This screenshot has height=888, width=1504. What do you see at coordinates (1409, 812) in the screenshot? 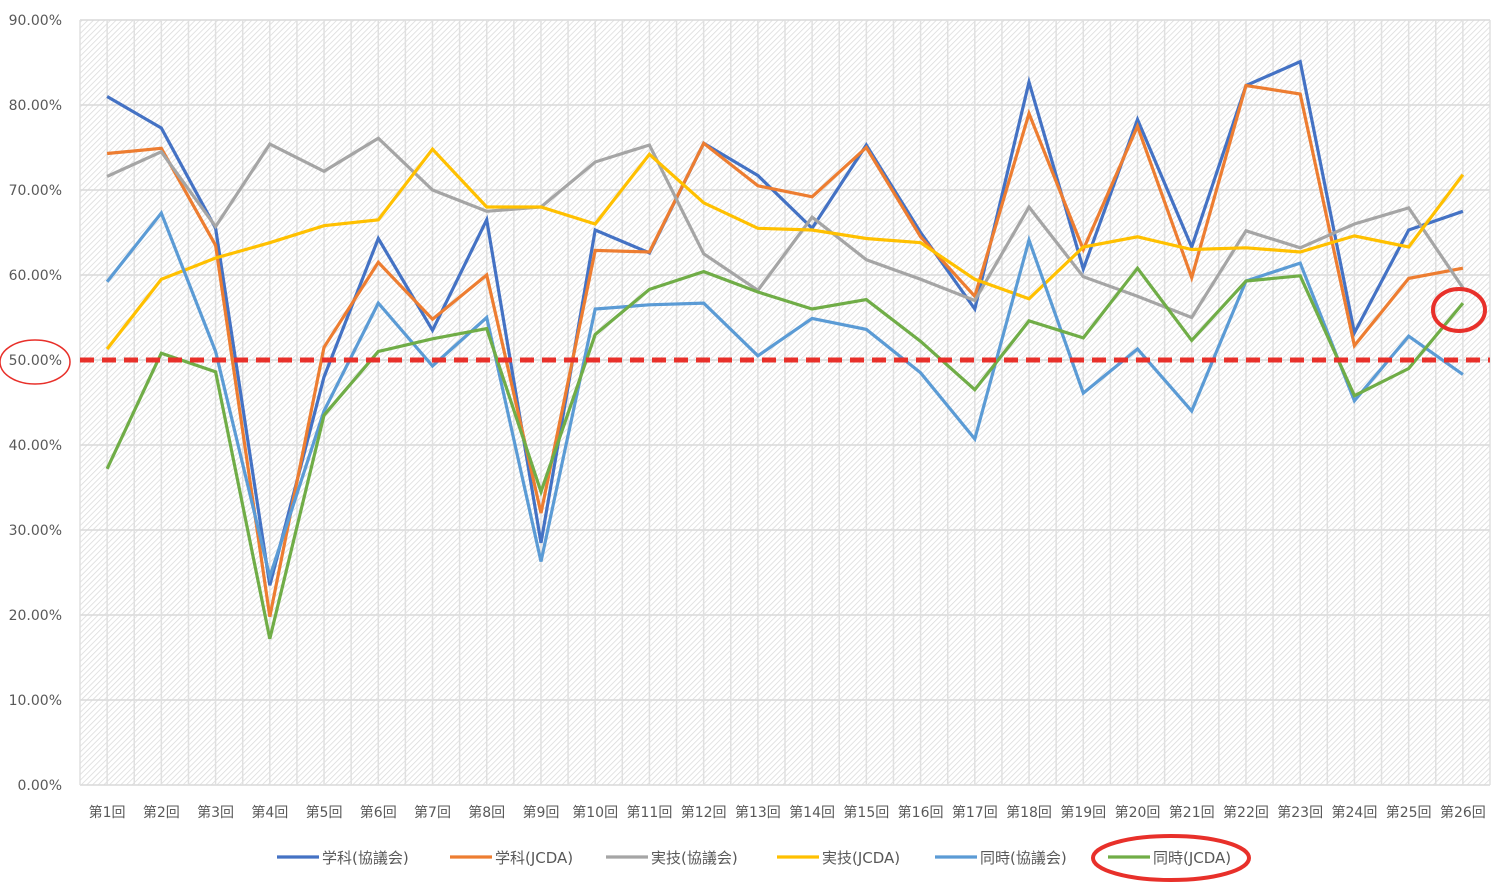
I see `x-tick-label: 第25回` at bounding box center [1409, 812].